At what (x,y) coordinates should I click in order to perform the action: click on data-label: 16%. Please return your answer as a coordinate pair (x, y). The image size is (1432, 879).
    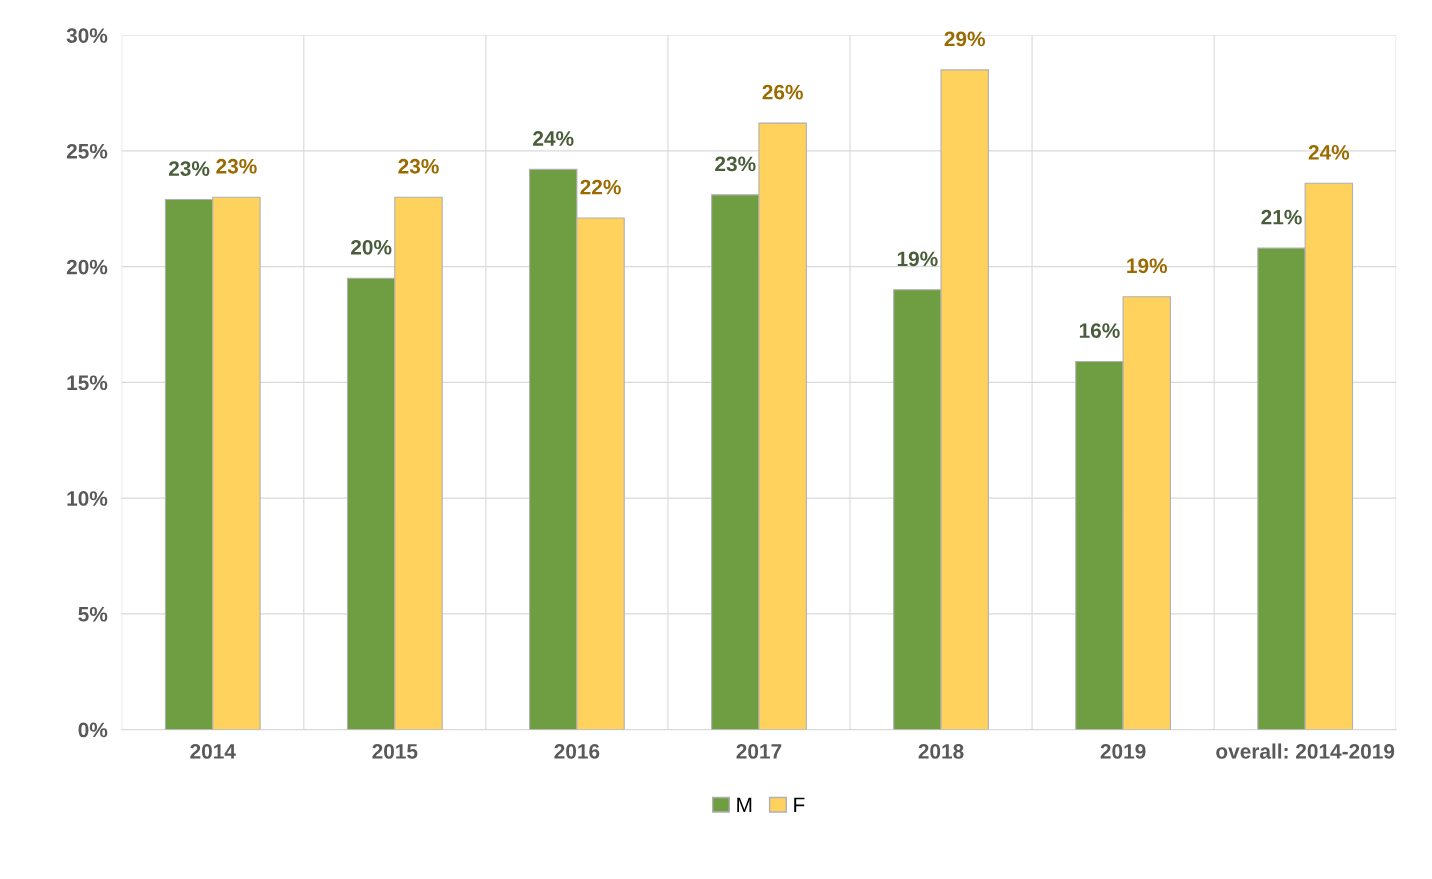
    Looking at the image, I should click on (1099, 330).